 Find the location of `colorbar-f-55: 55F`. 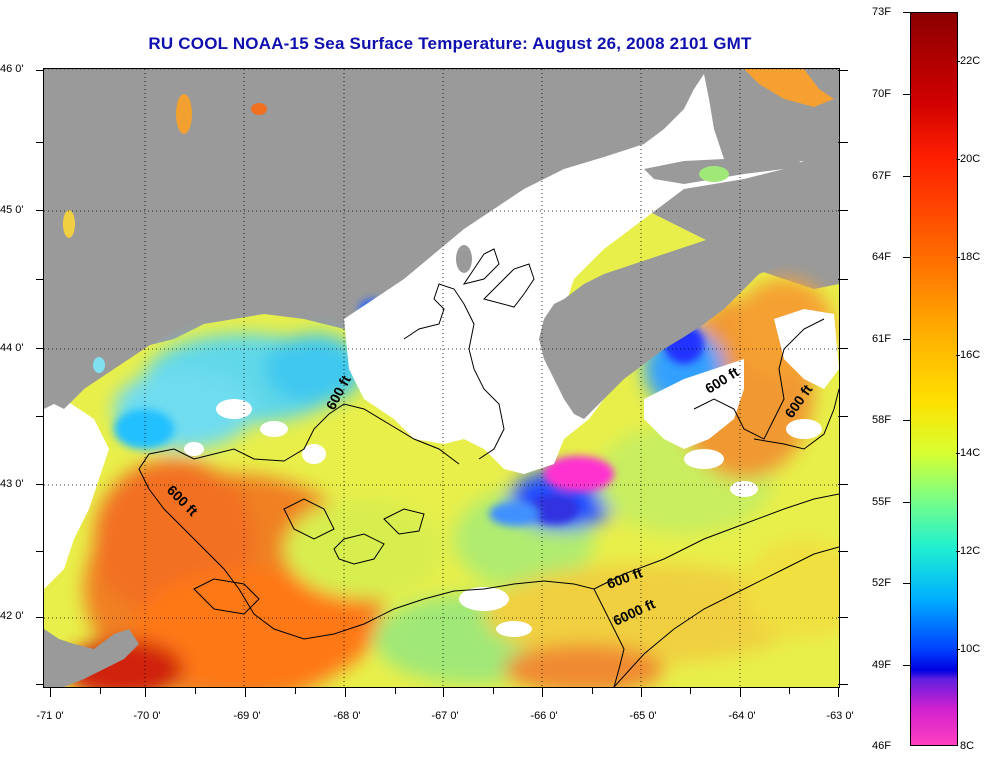

colorbar-f-55: 55F is located at coordinates (881, 502).